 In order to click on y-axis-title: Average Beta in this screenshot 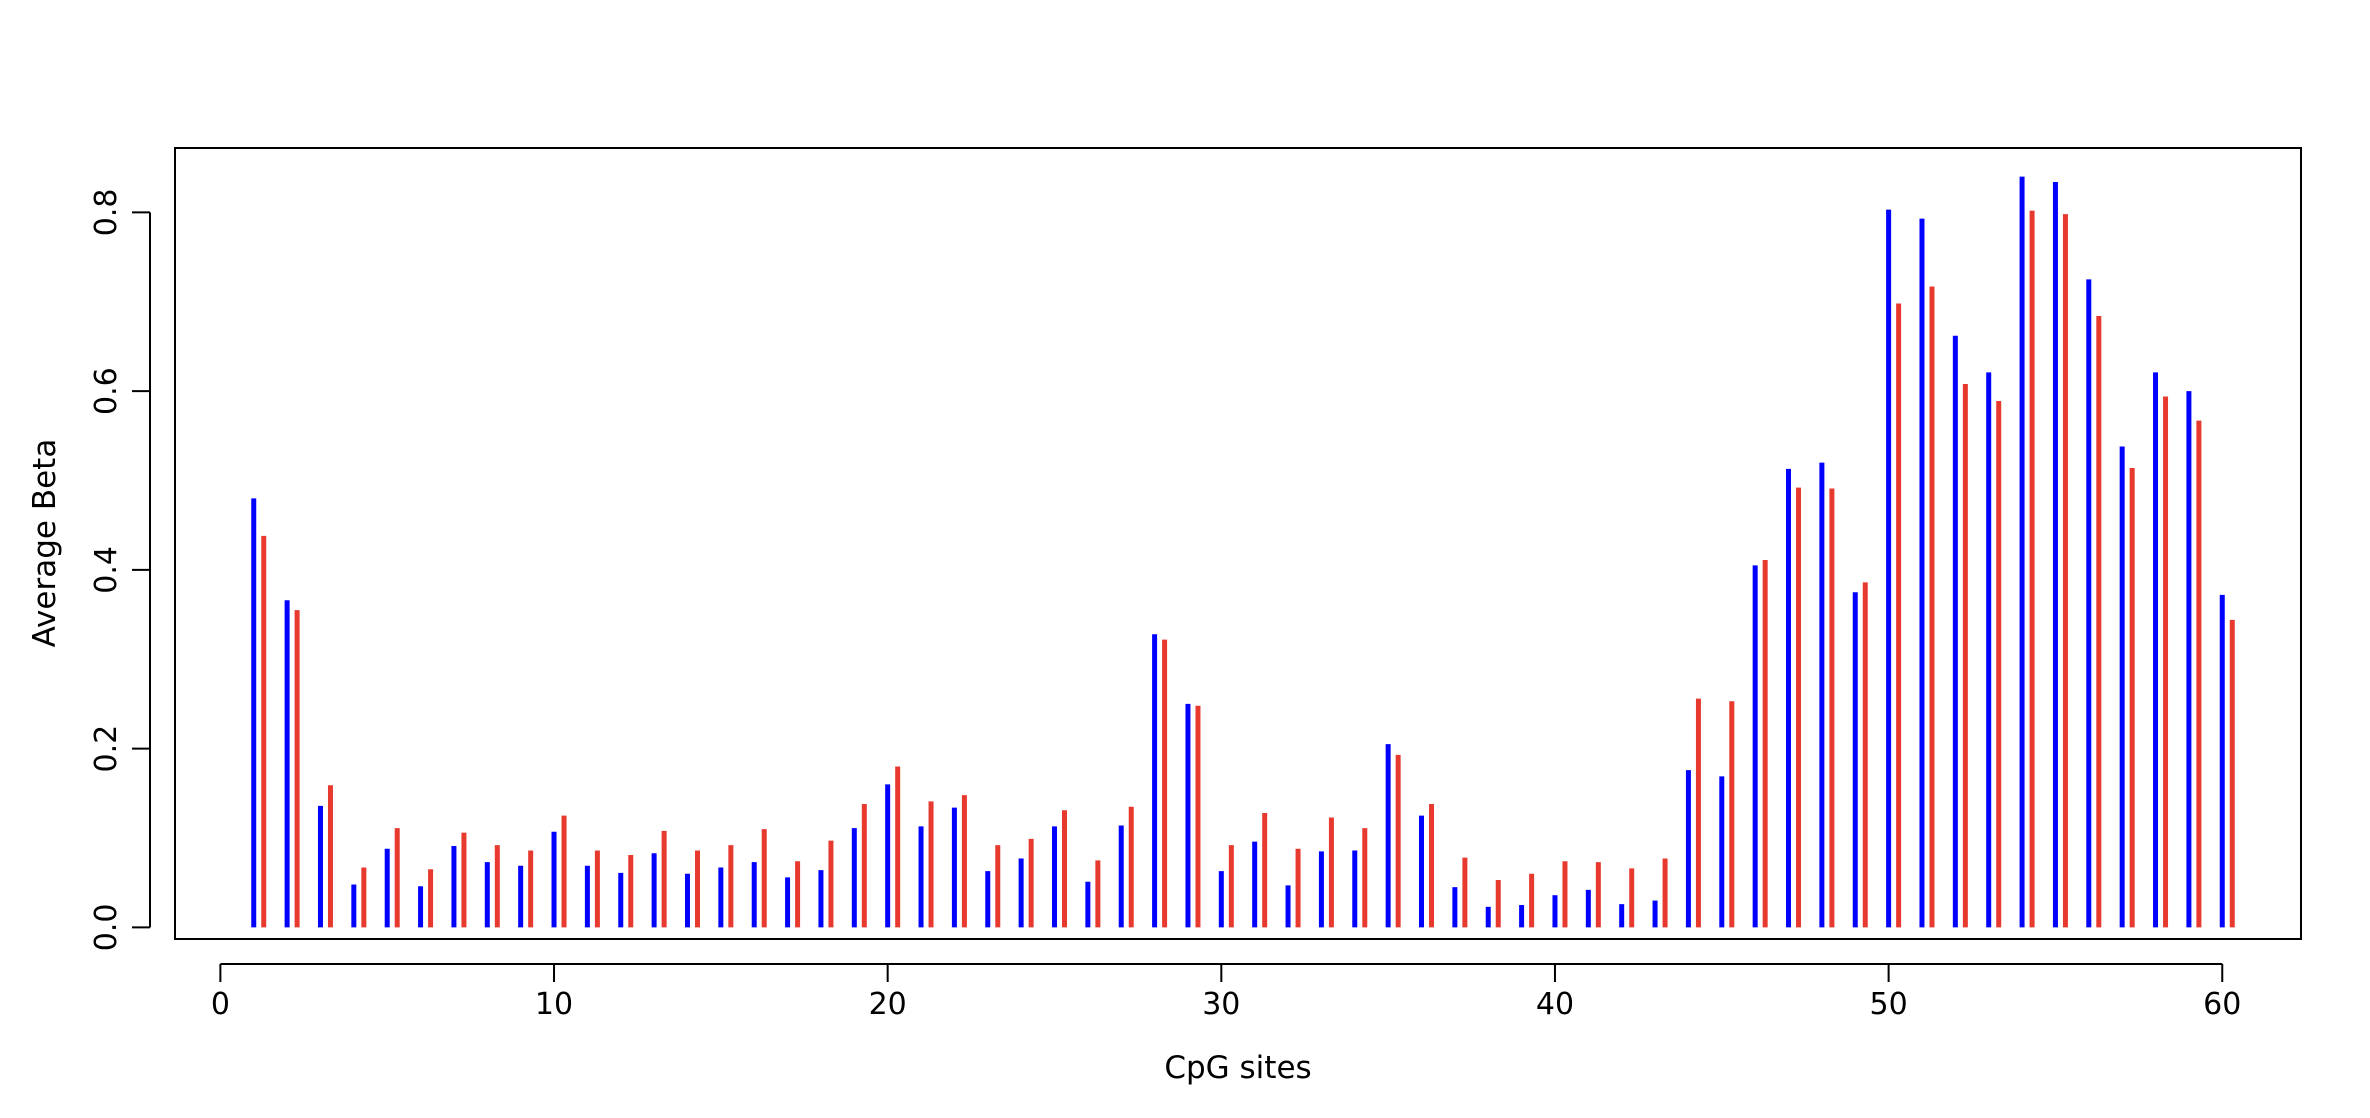, I will do `click(45, 543)`.